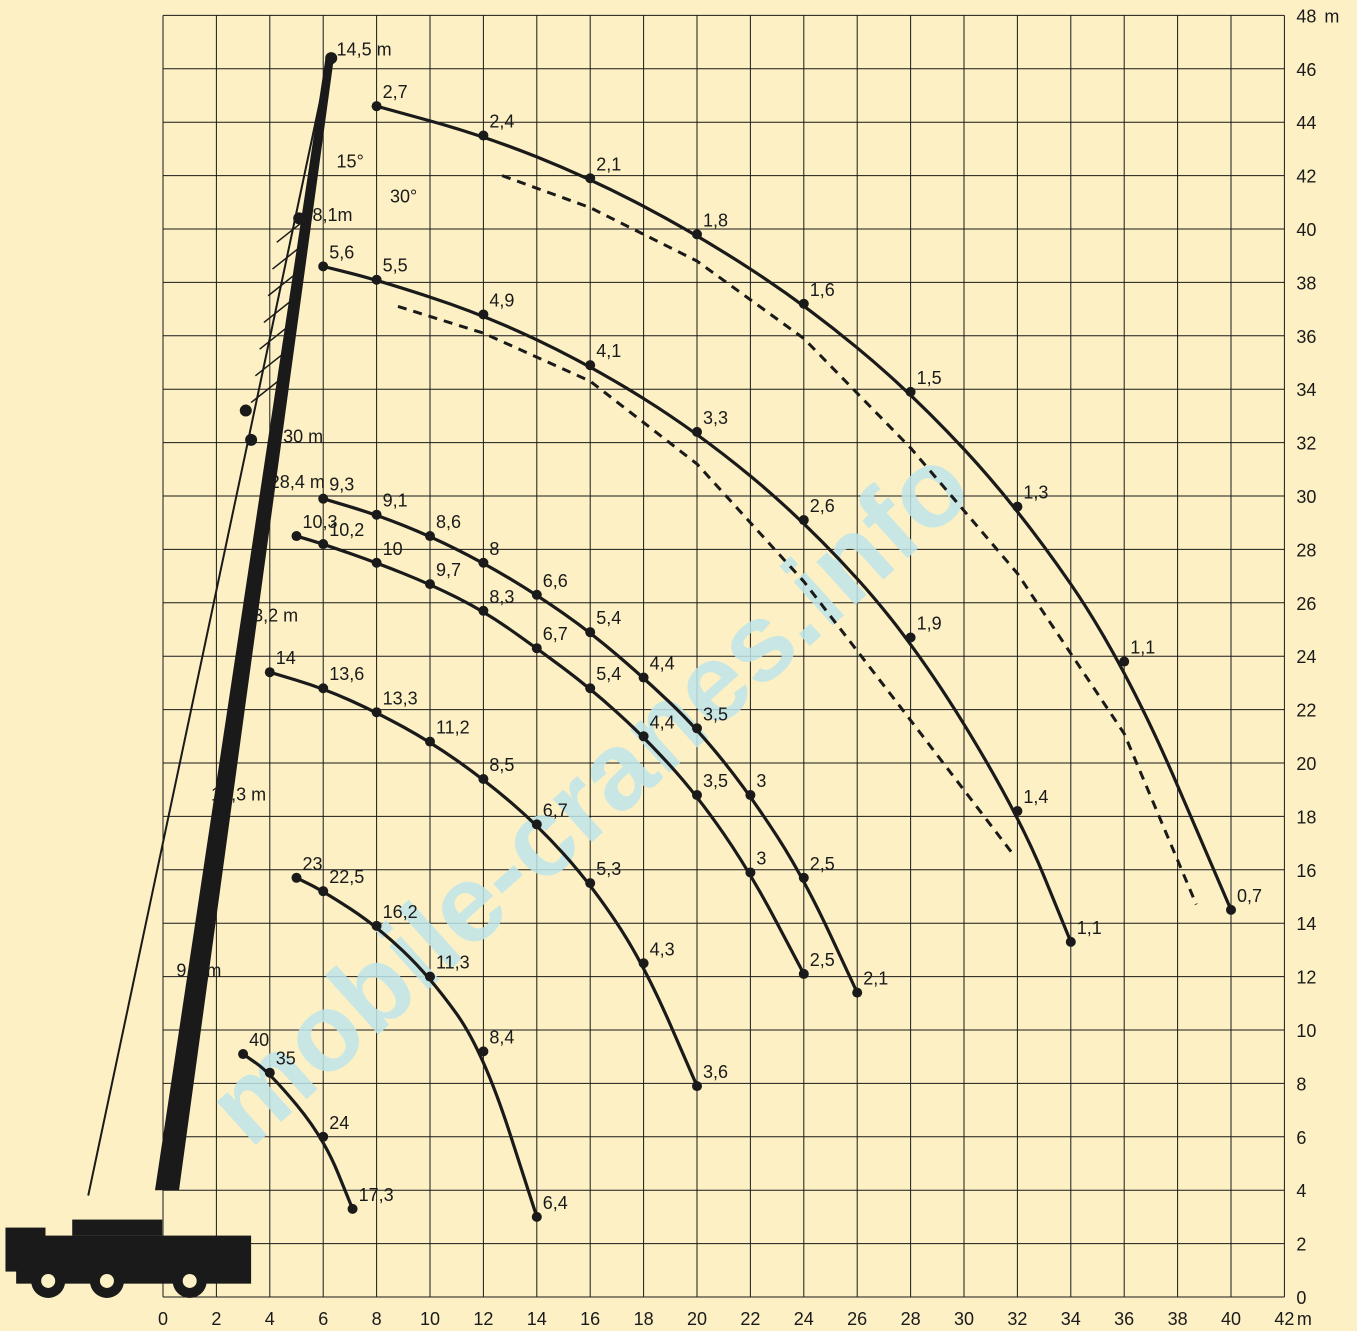 Image resolution: width=1357 pixels, height=1331 pixels. I want to click on boom-length-label: 16,3 m, so click(238, 794).